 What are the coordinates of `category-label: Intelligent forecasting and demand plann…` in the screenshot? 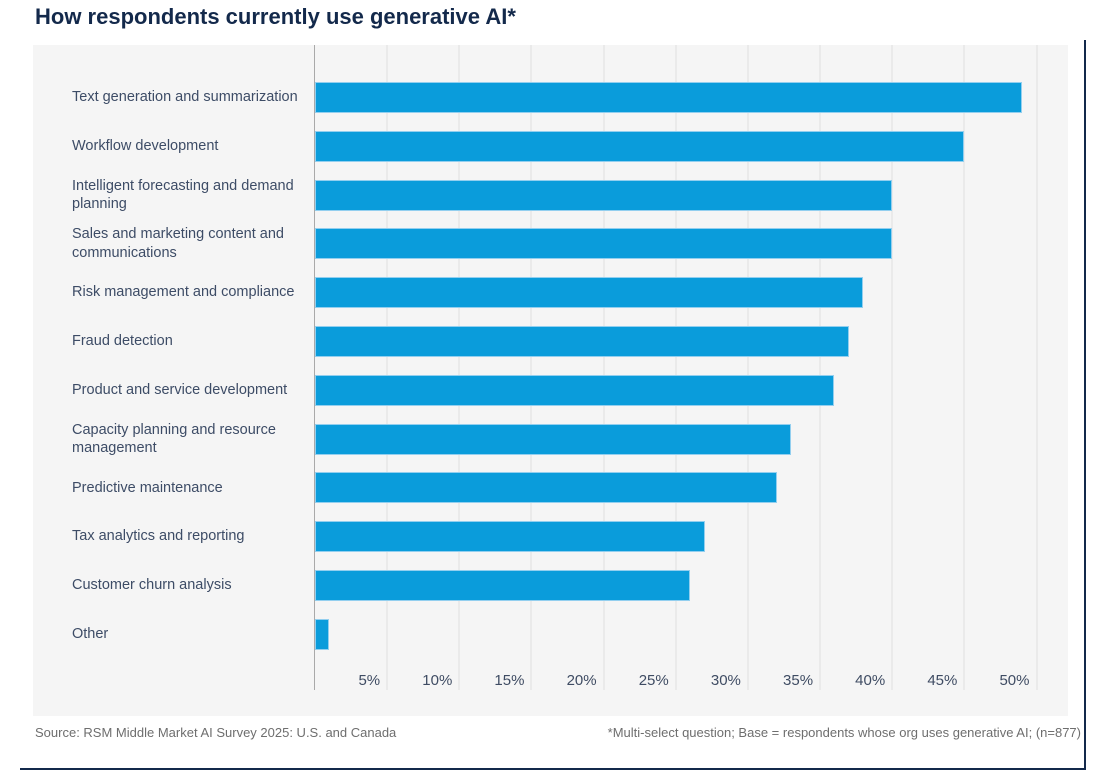 It's located at (183, 195).